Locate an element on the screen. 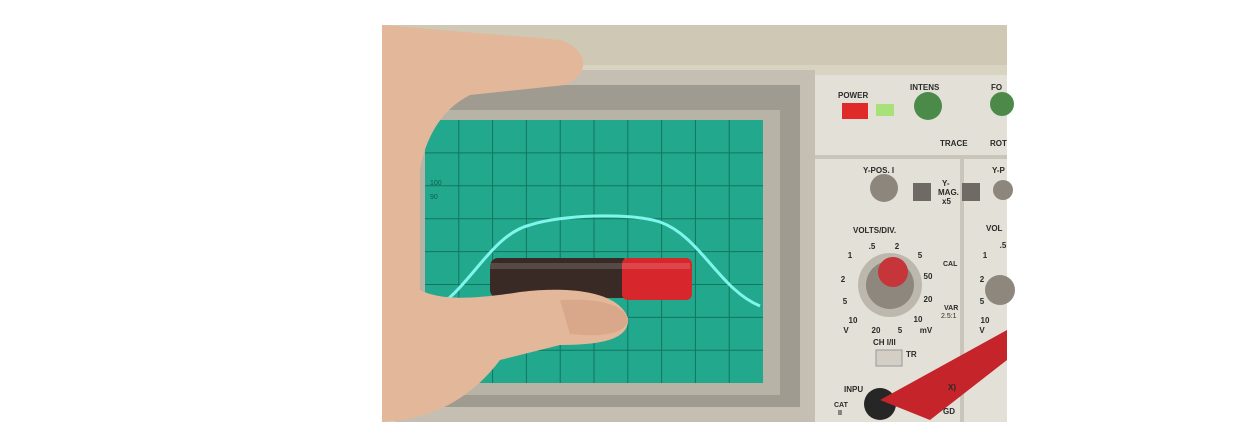 This screenshot has width=1241, height=427. variable-knob is located at coordinates (893, 272).